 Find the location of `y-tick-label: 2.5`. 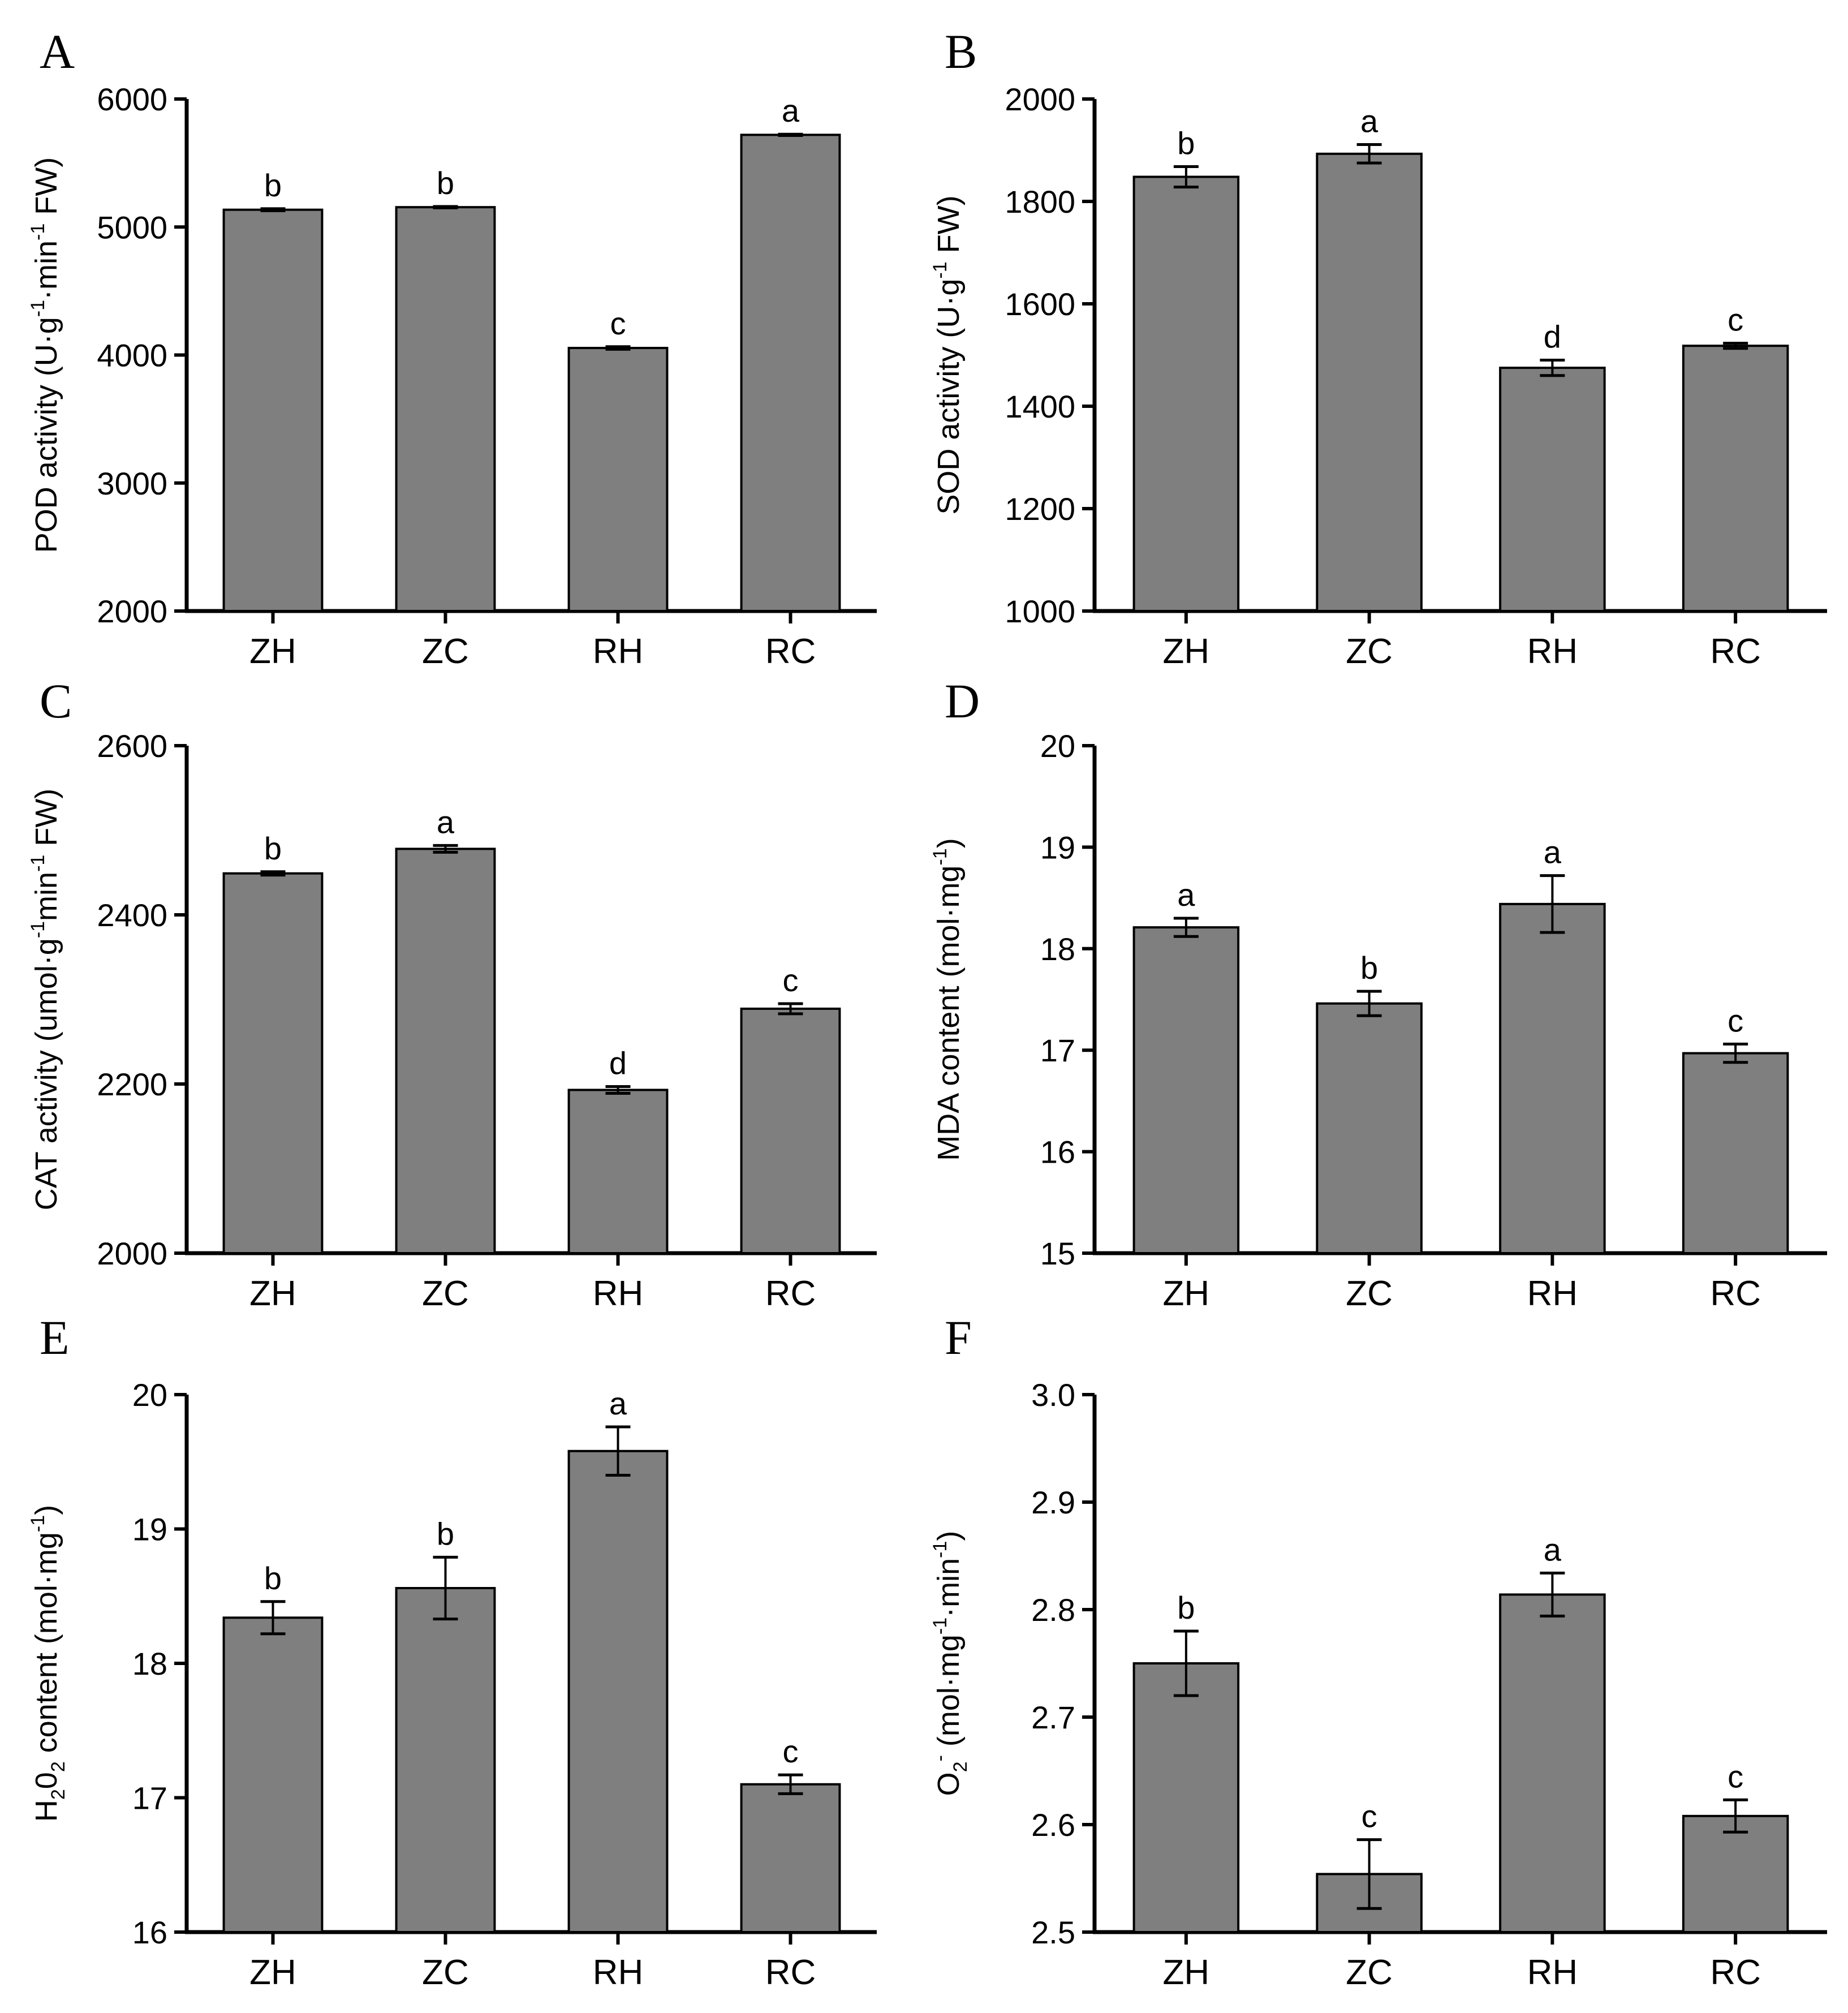

y-tick-label: 2.5 is located at coordinates (1053, 1932).